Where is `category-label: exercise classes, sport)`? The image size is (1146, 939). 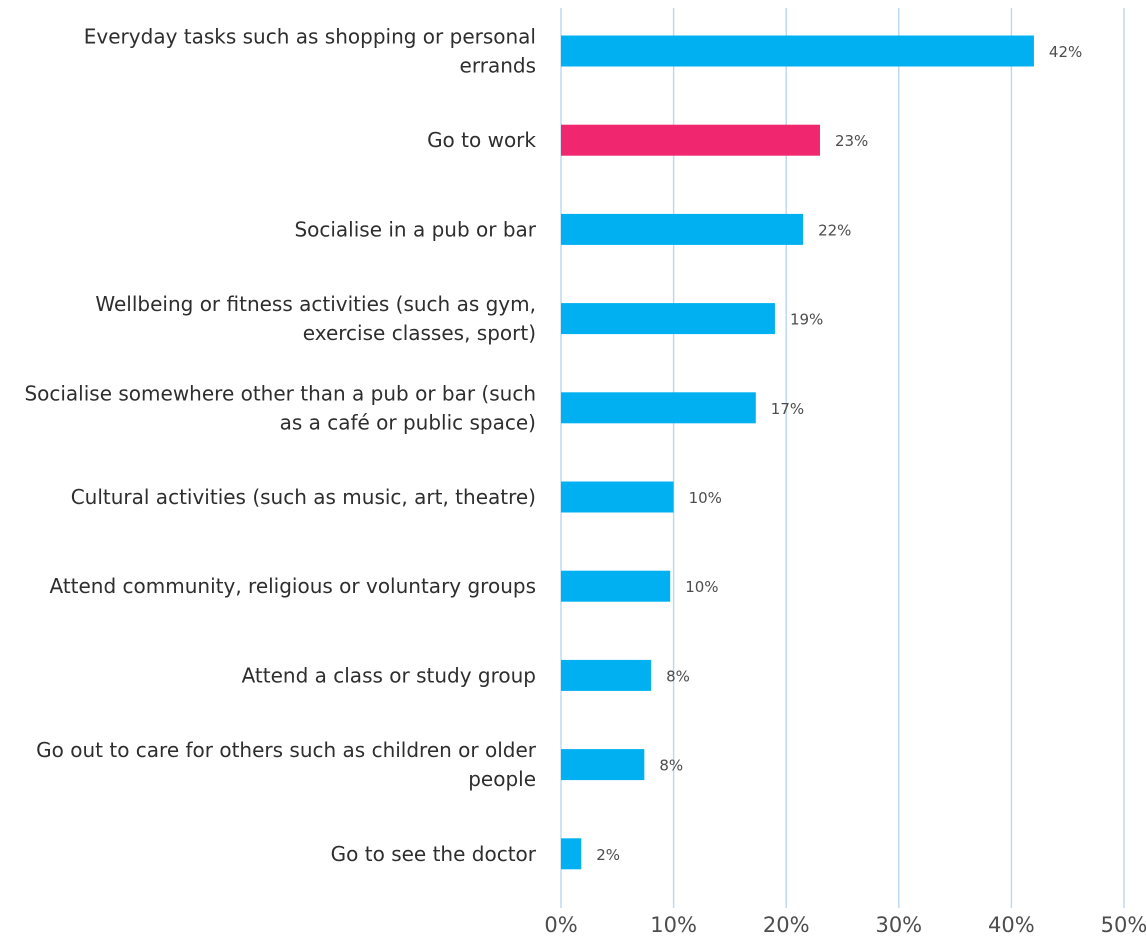
category-label: exercise classes, sport) is located at coordinates (419, 333).